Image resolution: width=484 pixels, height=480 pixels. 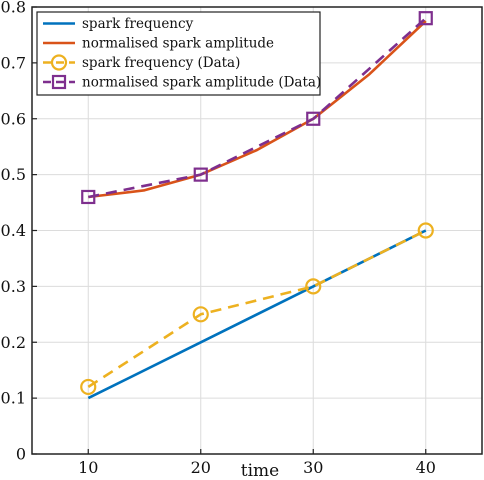 What do you see at coordinates (13, 62) in the screenshot?
I see `y-tick-label: 0.7` at bounding box center [13, 62].